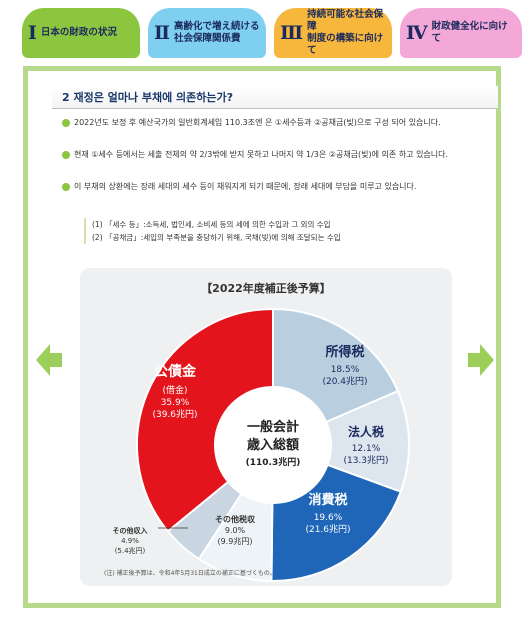  Describe the element at coordinates (190, 573) in the screenshot. I see `chart-footnote: (注) 補正後予算は、令和4年5月31日成立の補正に基づくもの。` at that location.